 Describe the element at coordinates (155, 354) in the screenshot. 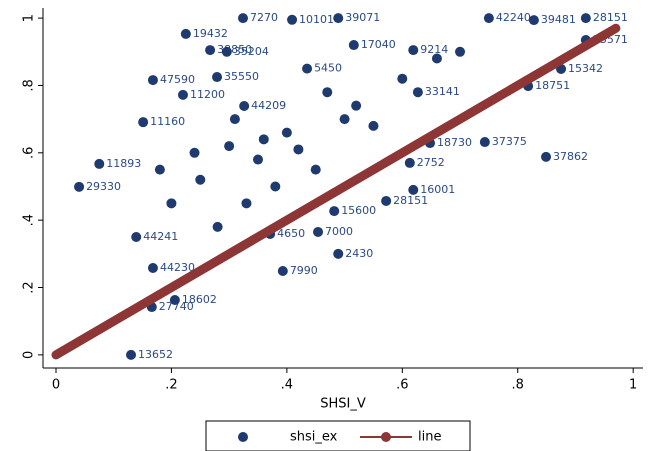

I see `point-label: 13652` at that location.